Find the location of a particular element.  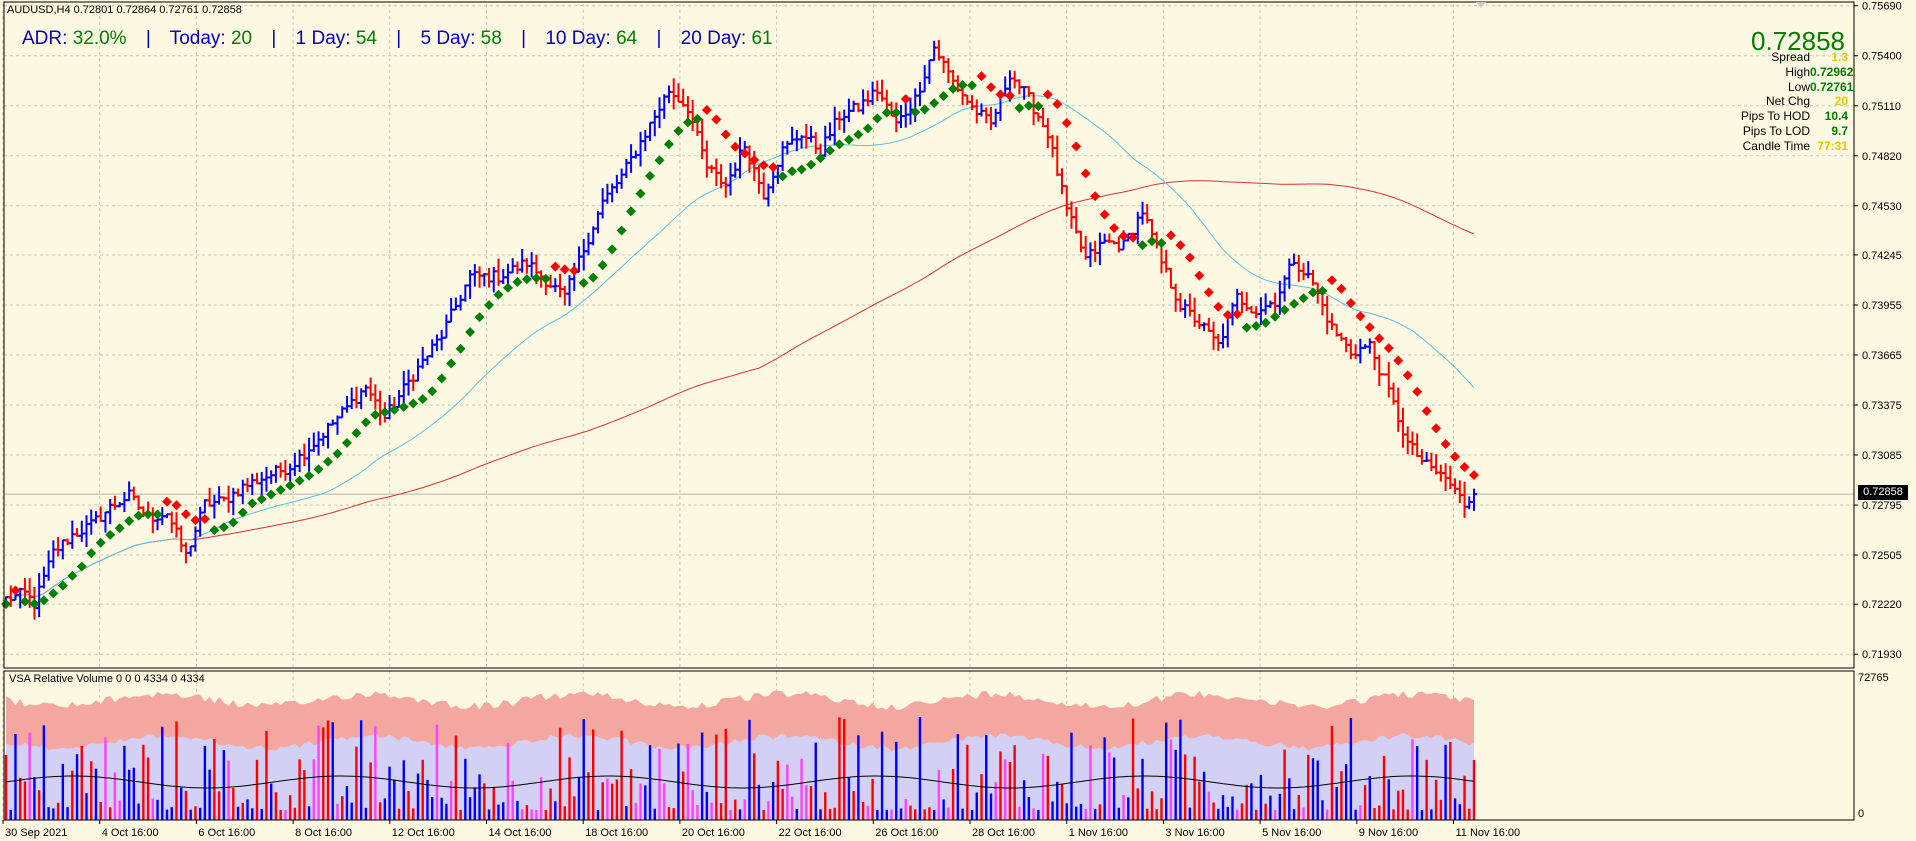

x-tick-label: 3 Nov 16:00 is located at coordinates (1194, 833).